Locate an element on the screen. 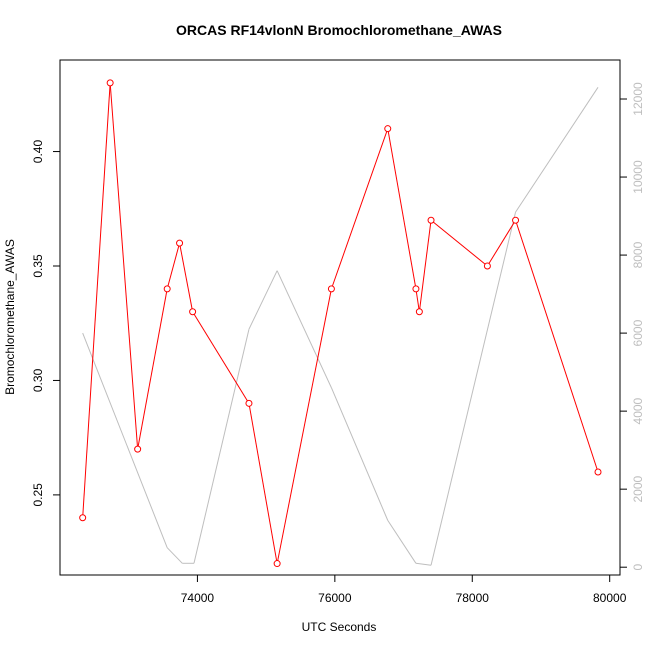 Image resolution: width=650 pixels, height=650 pixels. y-tick-label: 0.30 is located at coordinates (38, 380).